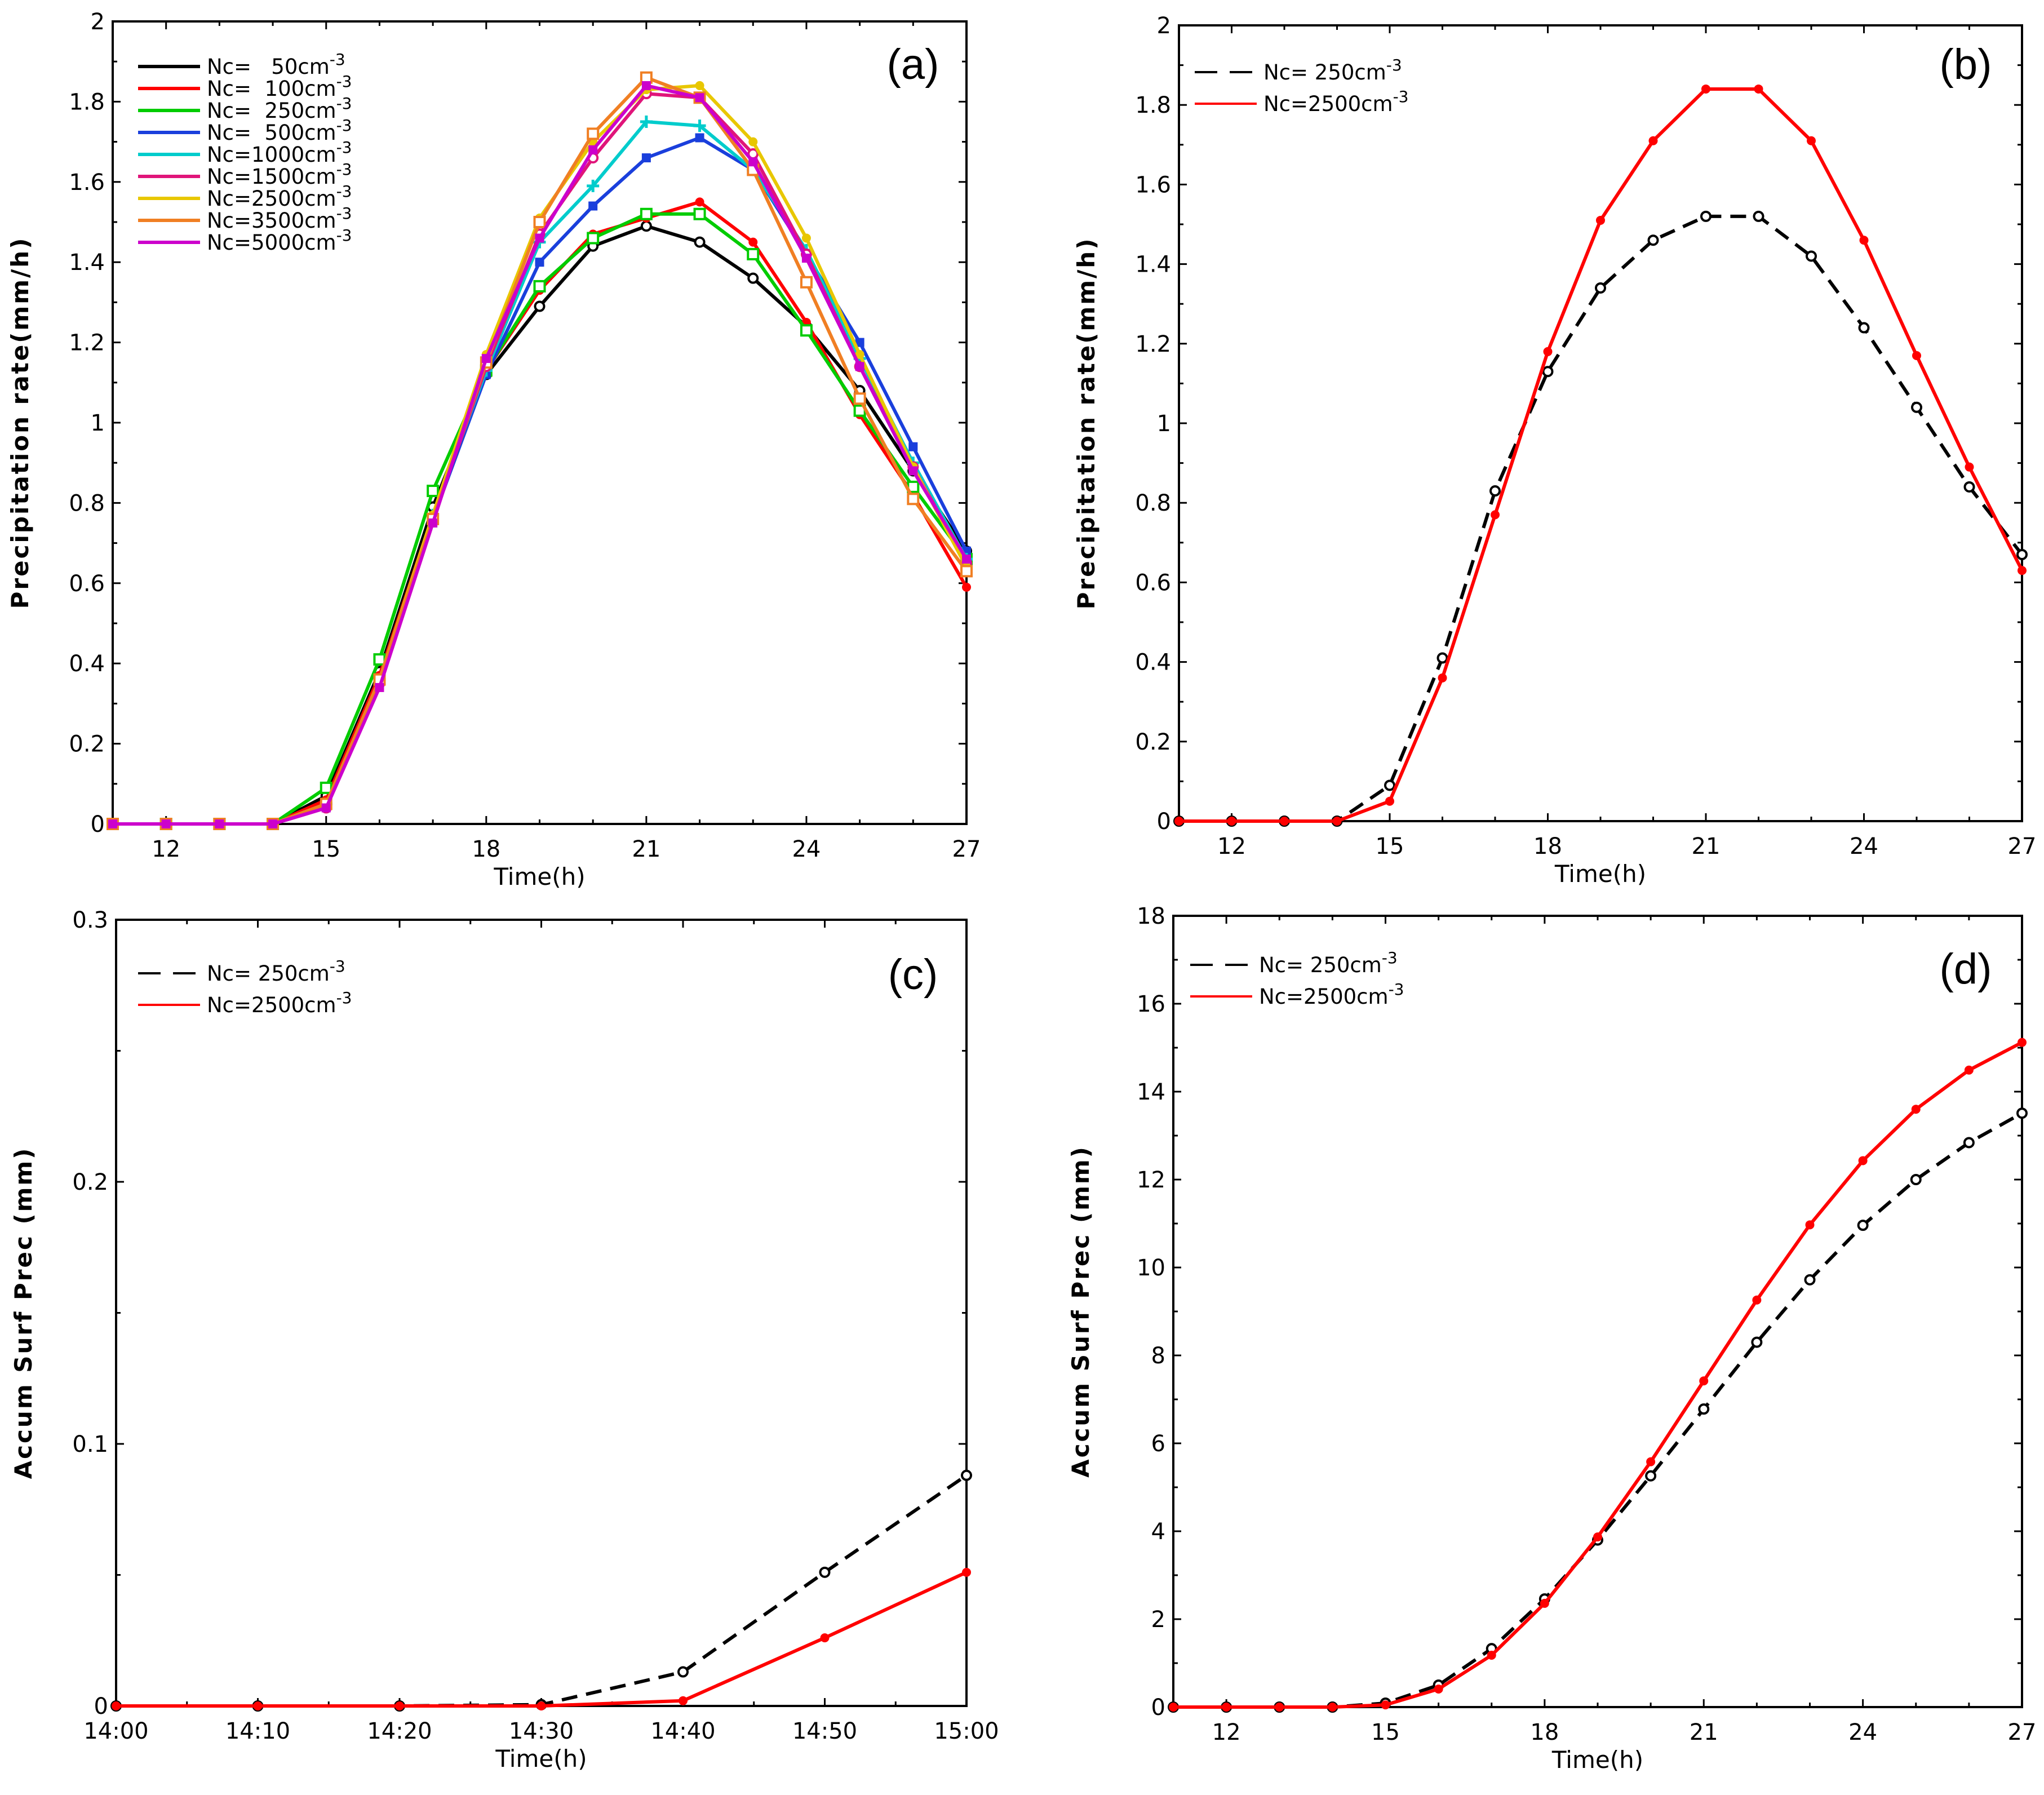  I want to click on y-tick-label: 0, so click(98, 825).